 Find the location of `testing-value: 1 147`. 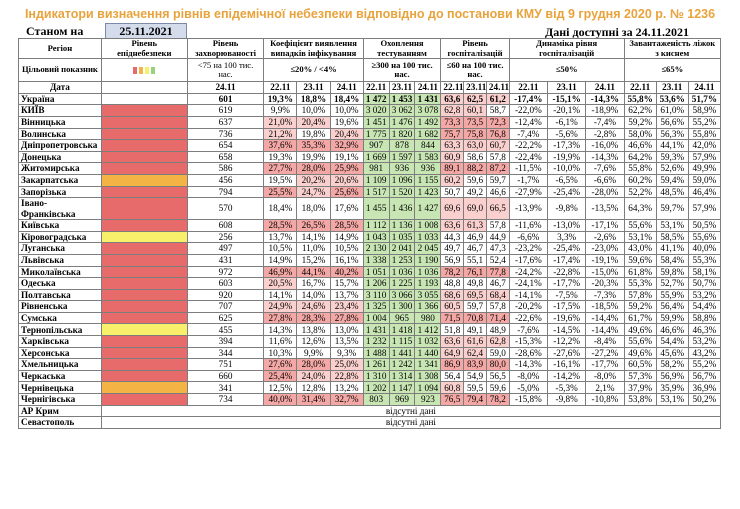

testing-value: 1 147 is located at coordinates (402, 388).